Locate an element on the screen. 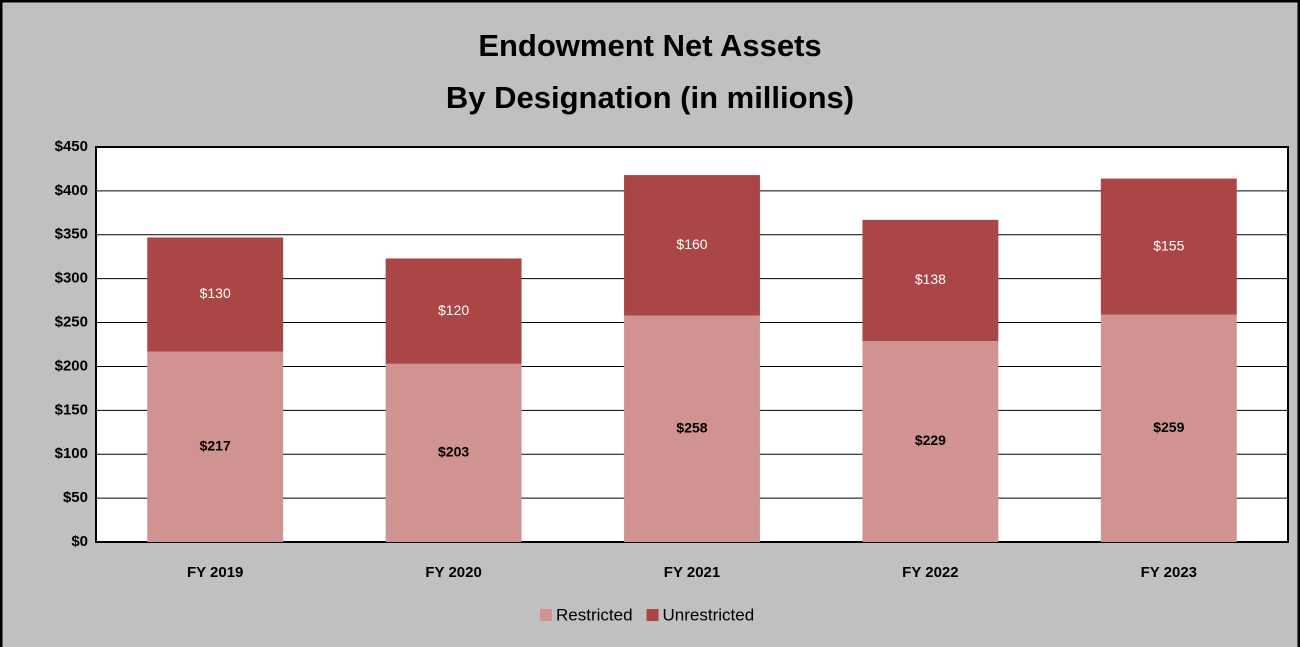 The image size is (1300, 647). y-tick-label: $0 is located at coordinates (79, 541).